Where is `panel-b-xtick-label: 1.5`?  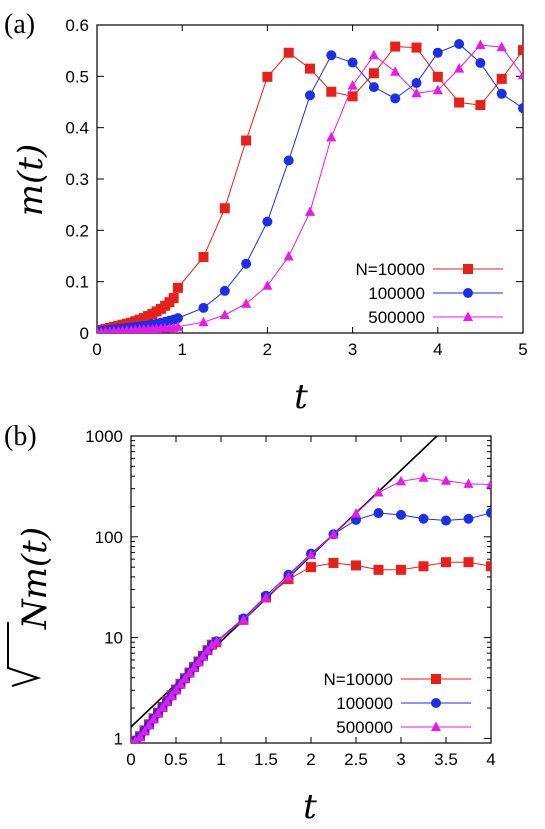
panel-b-xtick-label: 1.5 is located at coordinates (266, 759).